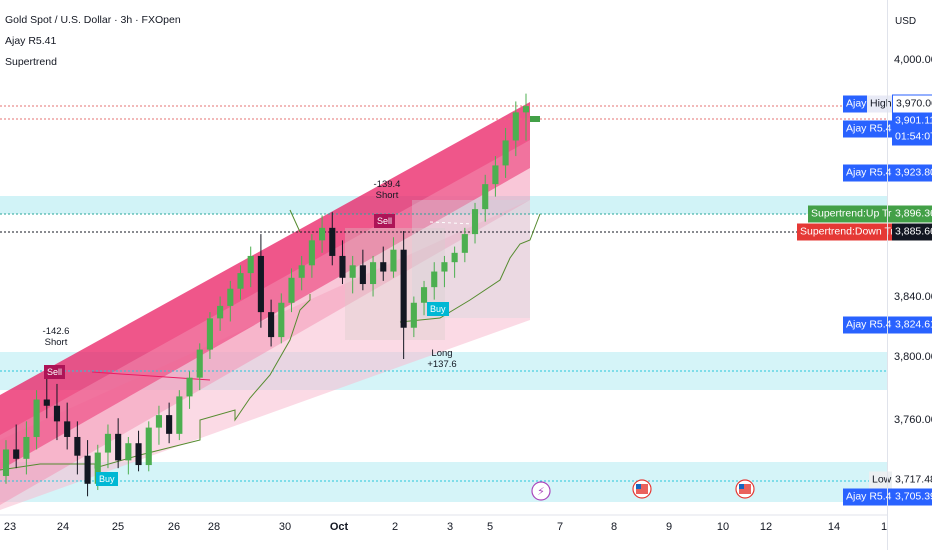  What do you see at coordinates (860, 214) in the screenshot?
I see `supertrend-up-tag: Supertrend:Up Trend` at bounding box center [860, 214].